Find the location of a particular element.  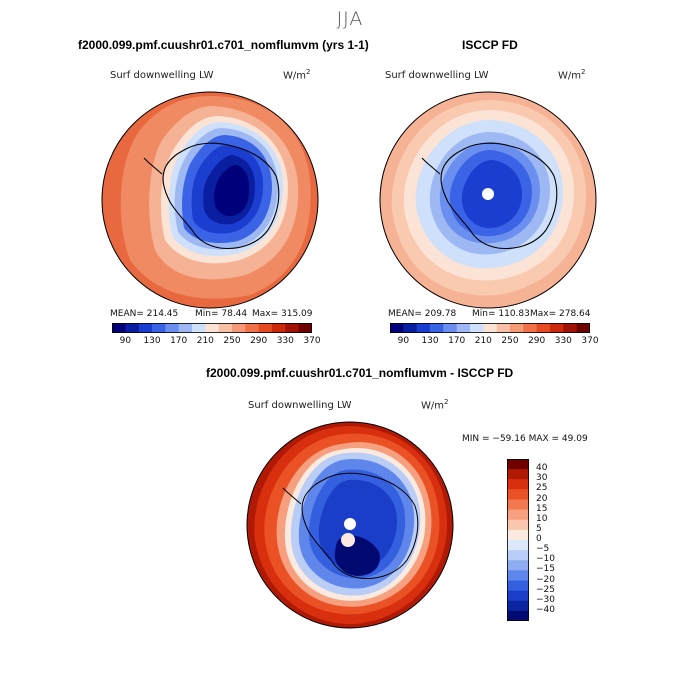

panel-2-variable: Surf downwelling LW is located at coordinates (437, 75).